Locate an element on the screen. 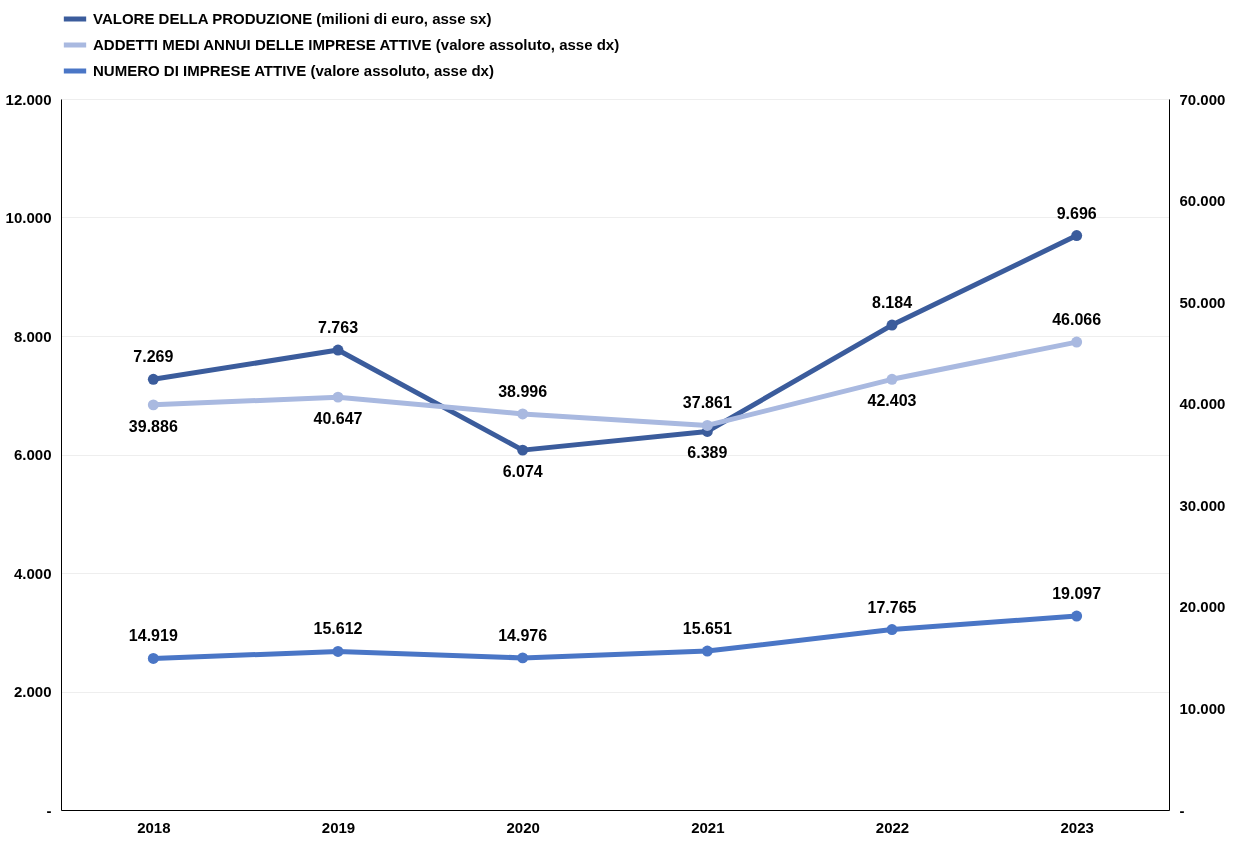  y2-tick-label: 60.000 is located at coordinates (1202, 201).